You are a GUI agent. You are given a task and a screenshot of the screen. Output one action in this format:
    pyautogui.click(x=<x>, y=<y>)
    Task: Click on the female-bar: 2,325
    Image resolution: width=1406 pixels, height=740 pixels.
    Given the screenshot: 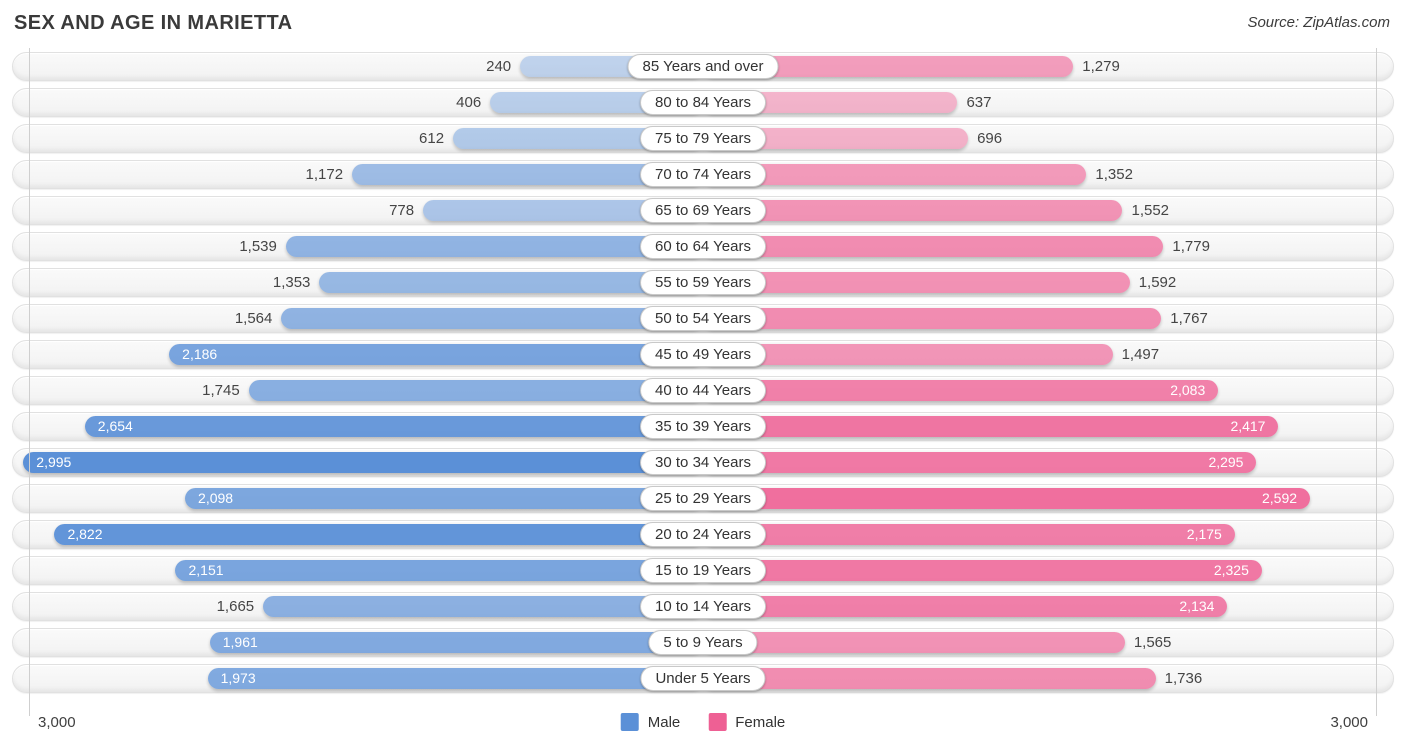 What is the action you would take?
    pyautogui.click(x=982, y=570)
    